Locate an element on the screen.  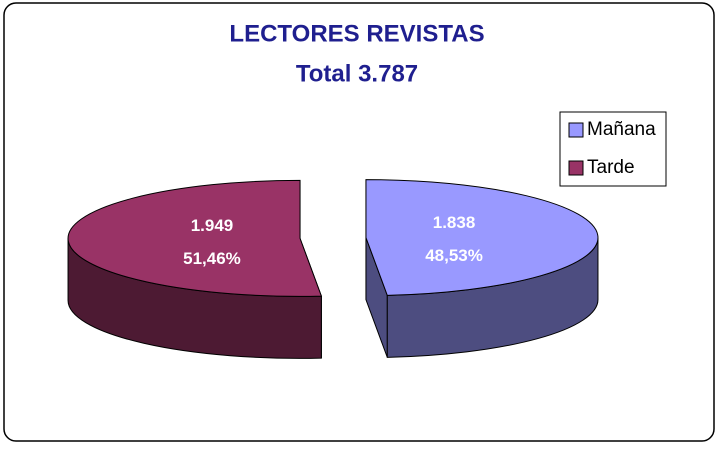
data-label: 1.949 is located at coordinates (212, 225).